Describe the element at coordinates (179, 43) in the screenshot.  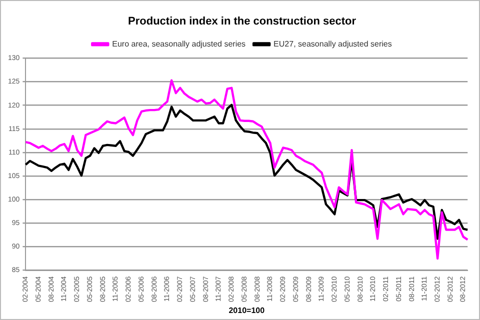
I see `legend-label: Euro area, seasonally adjusted series` at that location.